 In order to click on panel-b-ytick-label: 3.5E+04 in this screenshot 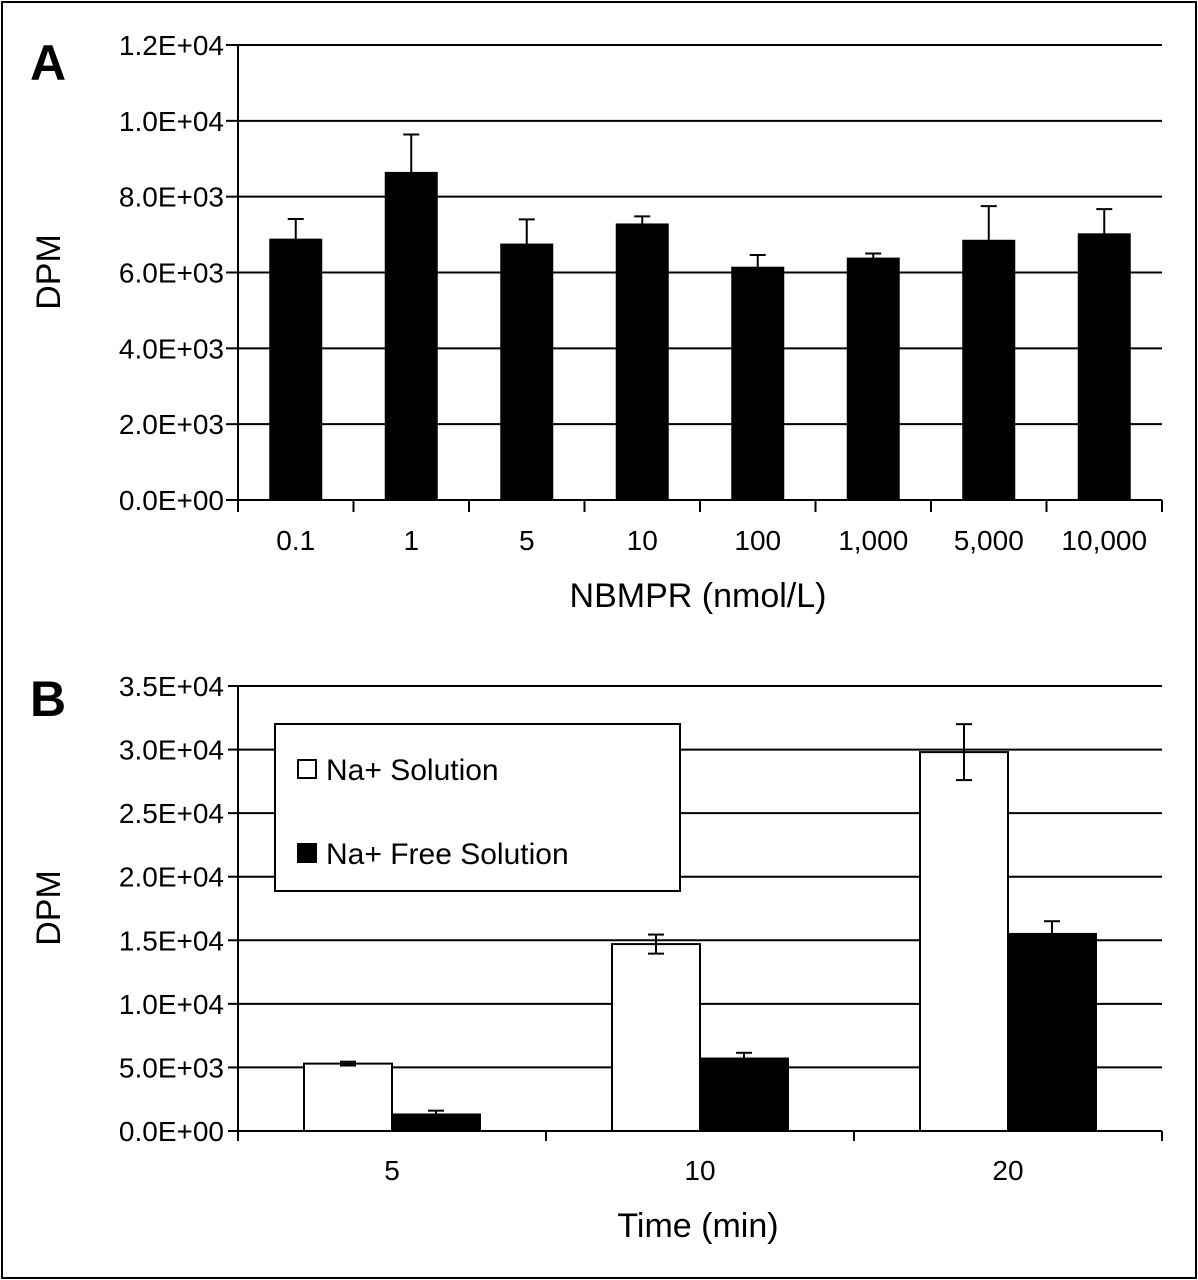, I will do `click(171, 686)`.